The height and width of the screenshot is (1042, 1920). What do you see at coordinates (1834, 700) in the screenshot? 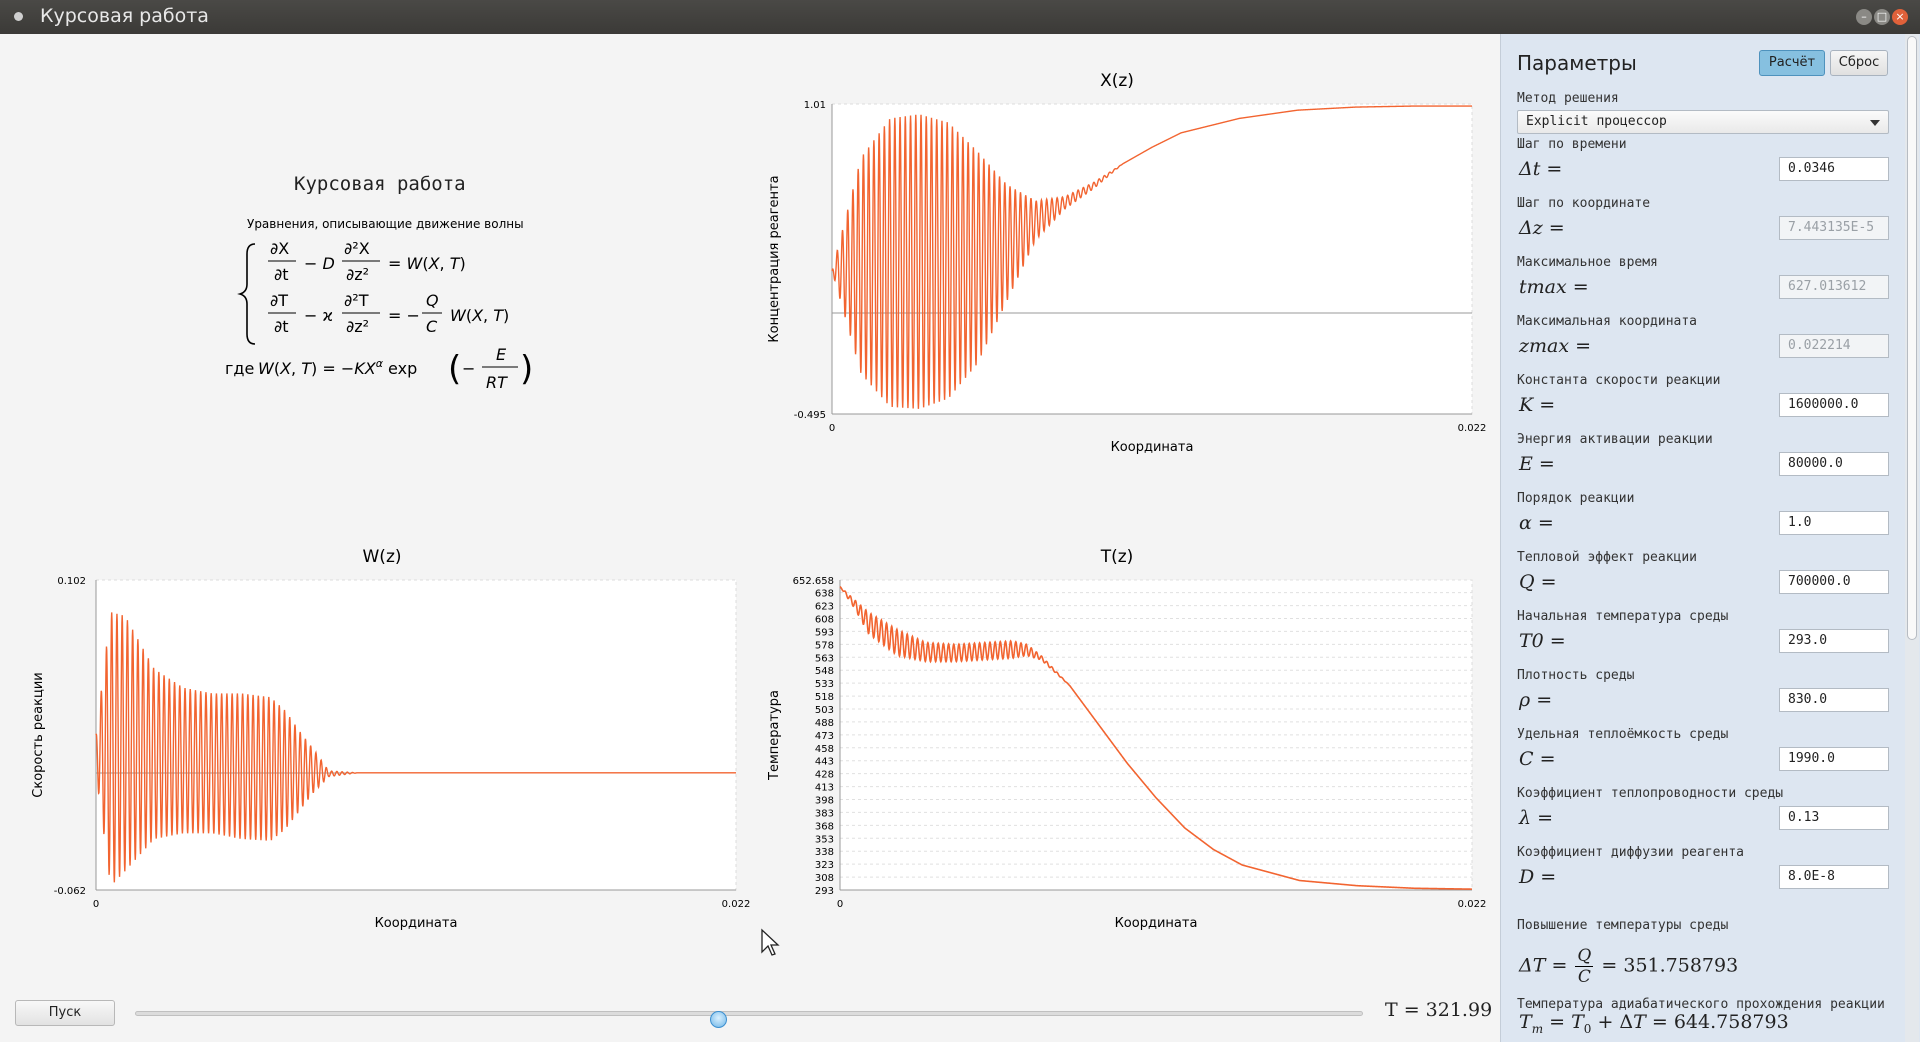
I see `param-input: 830.0` at bounding box center [1834, 700].